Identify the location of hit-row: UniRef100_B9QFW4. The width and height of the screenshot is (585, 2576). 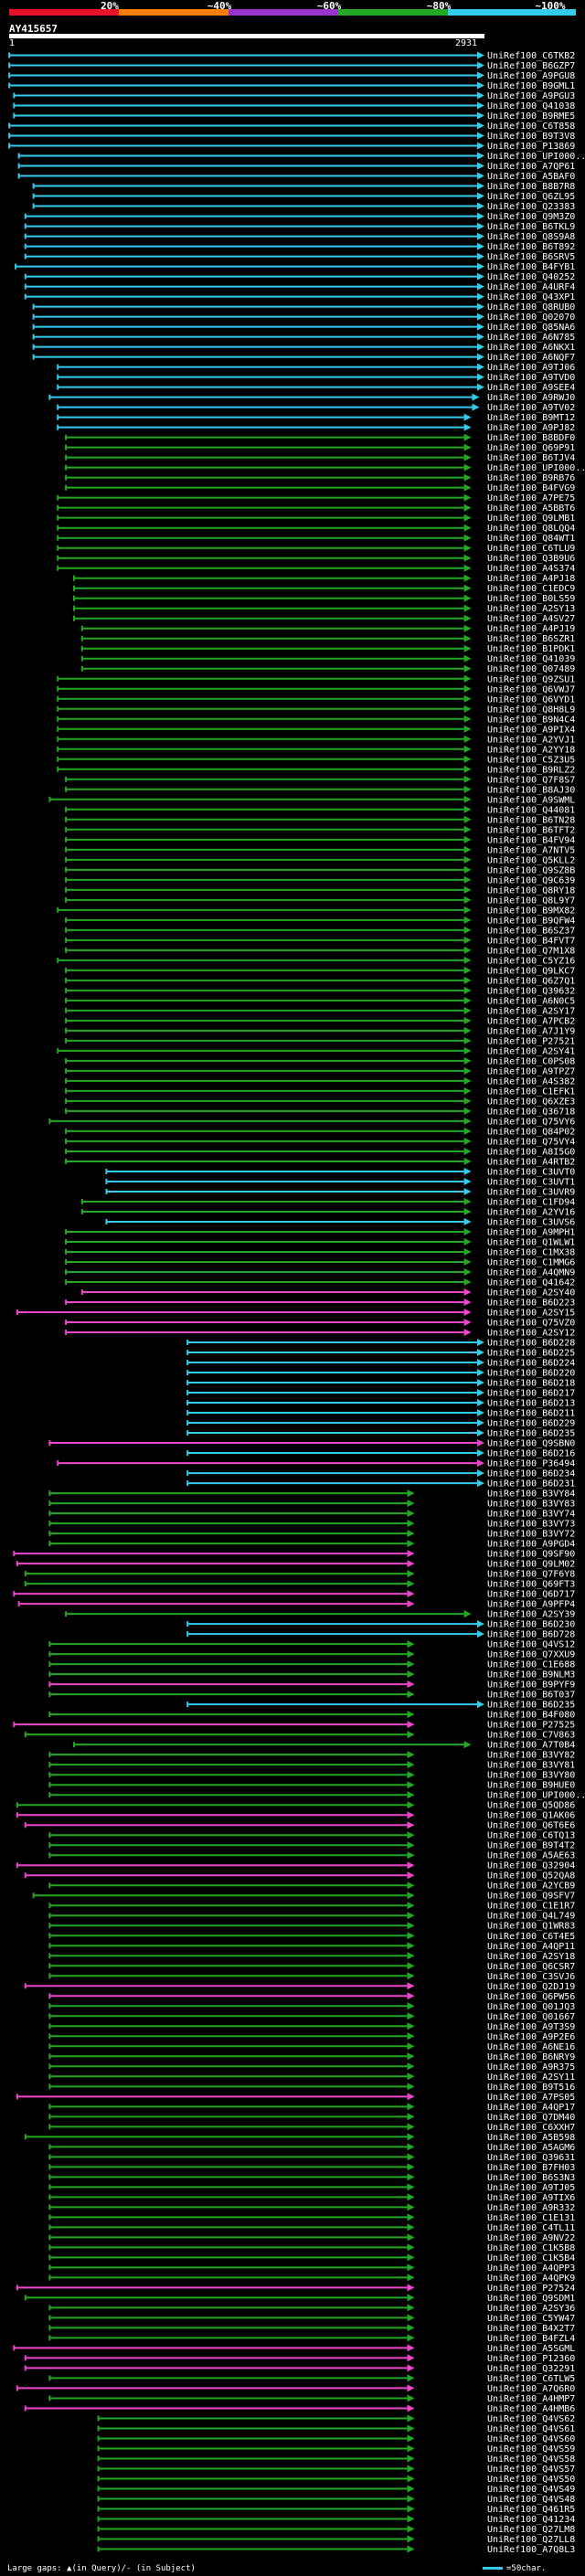
(320, 921).